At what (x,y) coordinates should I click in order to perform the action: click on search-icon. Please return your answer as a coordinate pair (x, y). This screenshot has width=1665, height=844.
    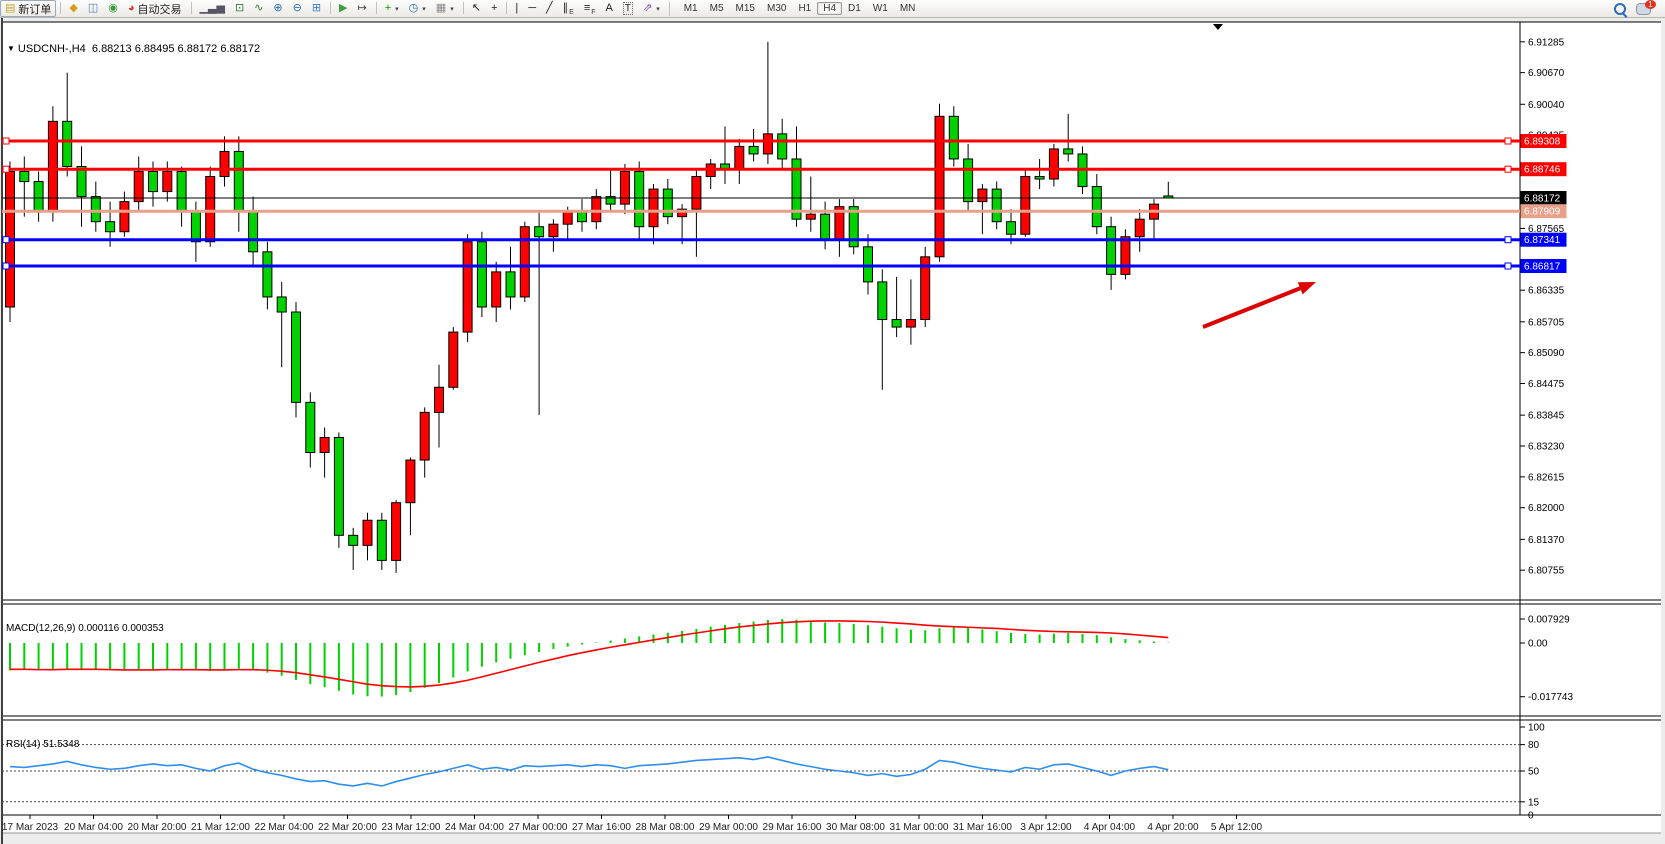
    Looking at the image, I should click on (1620, 8).